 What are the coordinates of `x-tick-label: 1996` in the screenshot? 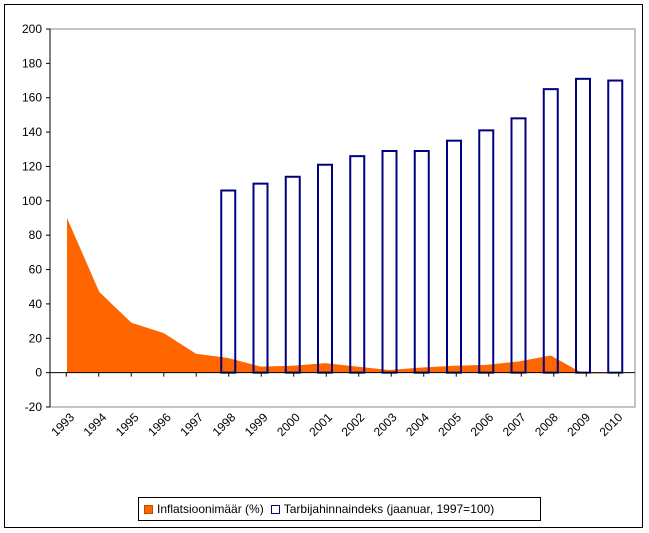 It's located at (159, 424).